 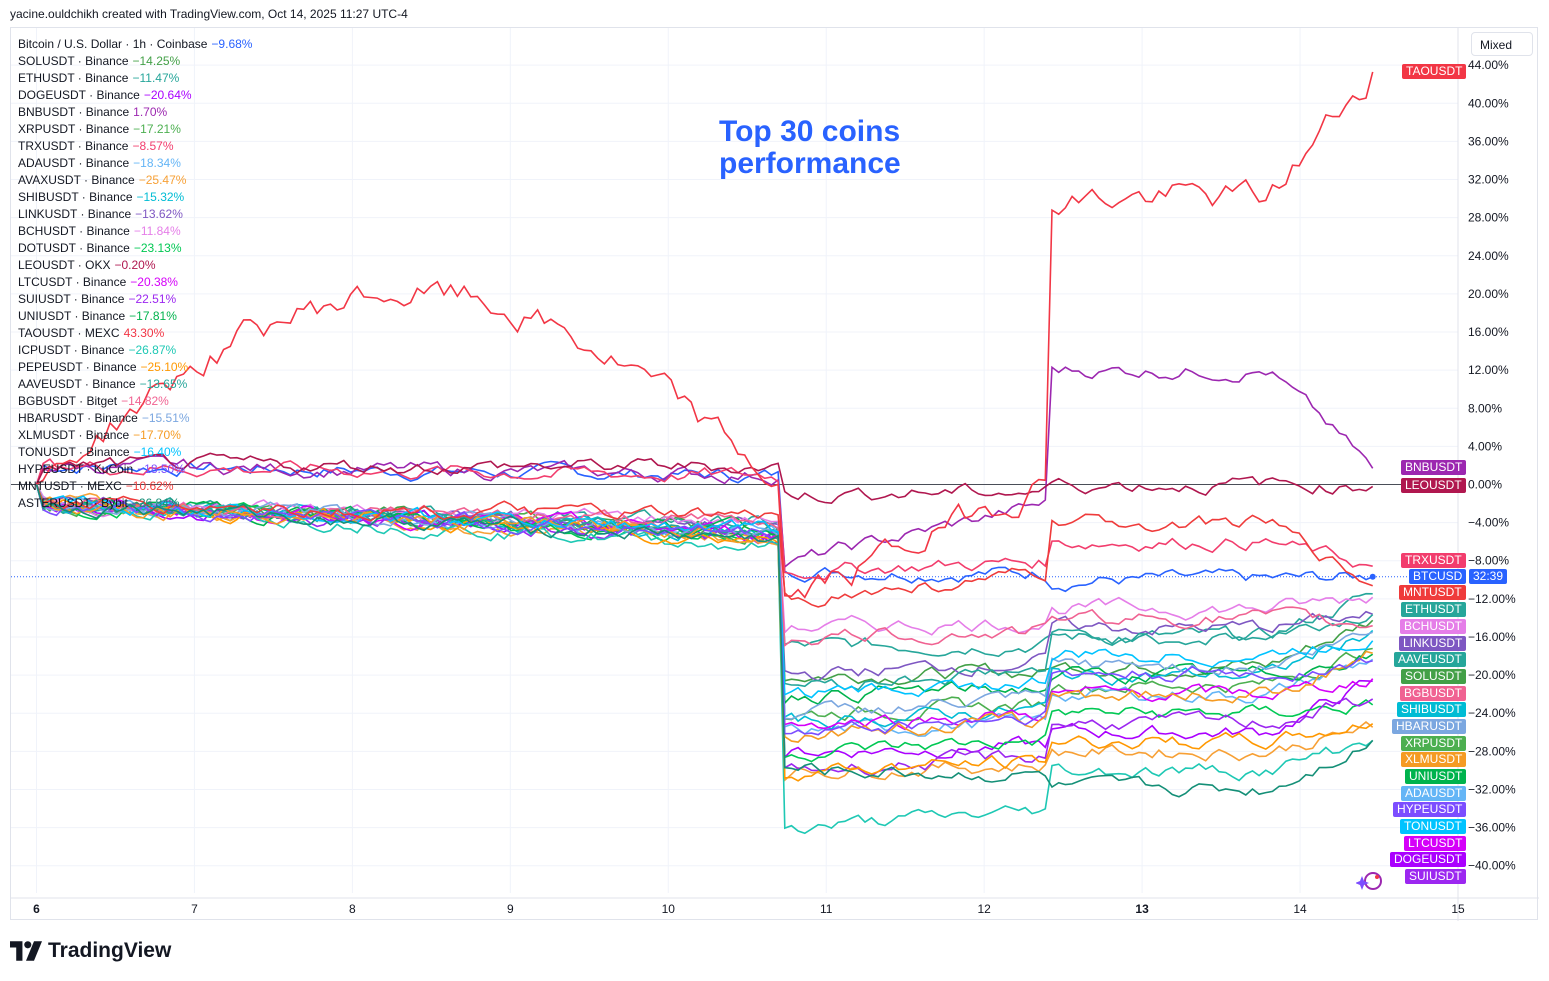 I want to click on price-tag-bnbusdt: BNBUSDT, so click(x=1434, y=468).